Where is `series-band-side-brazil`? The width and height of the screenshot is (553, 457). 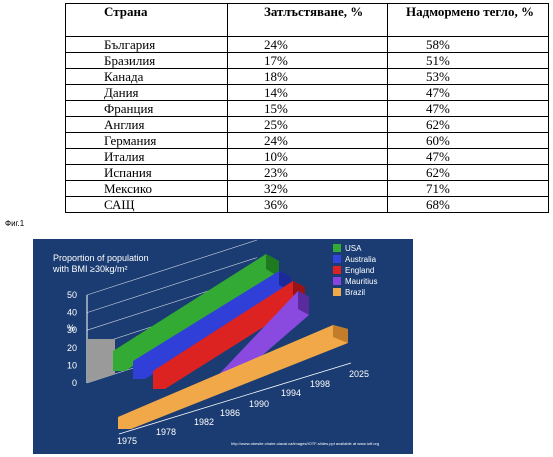
series-band-side-brazil is located at coordinates (340, 334).